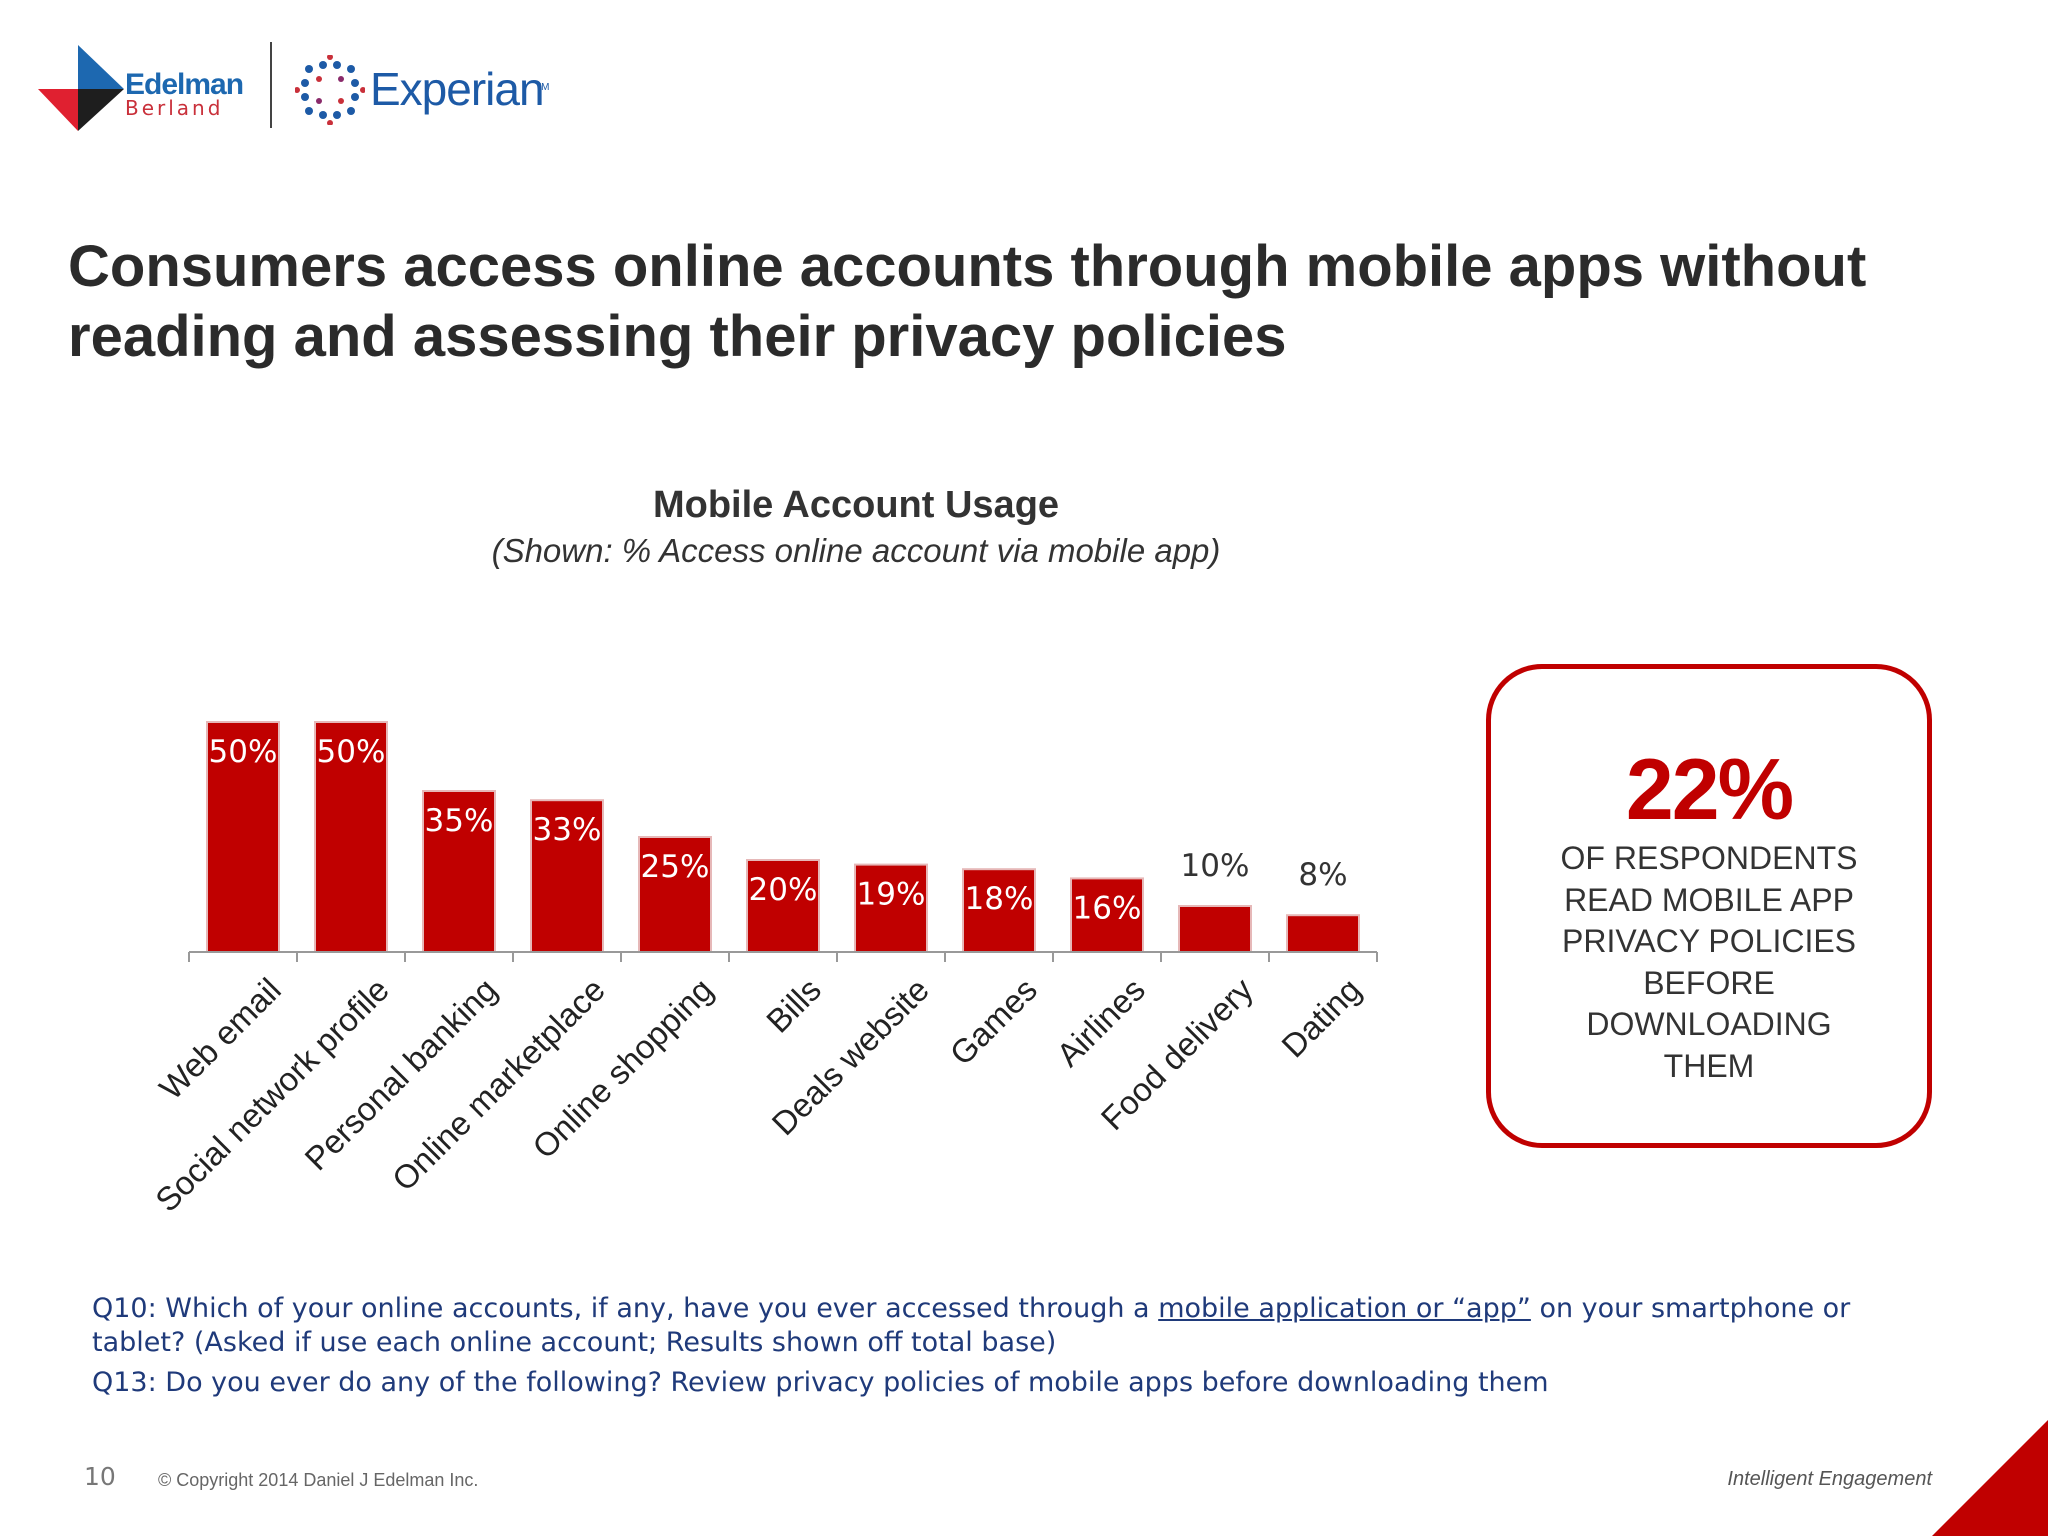 This screenshot has width=2048, height=1536. I want to click on category-label: Dating, so click(1321, 1018).